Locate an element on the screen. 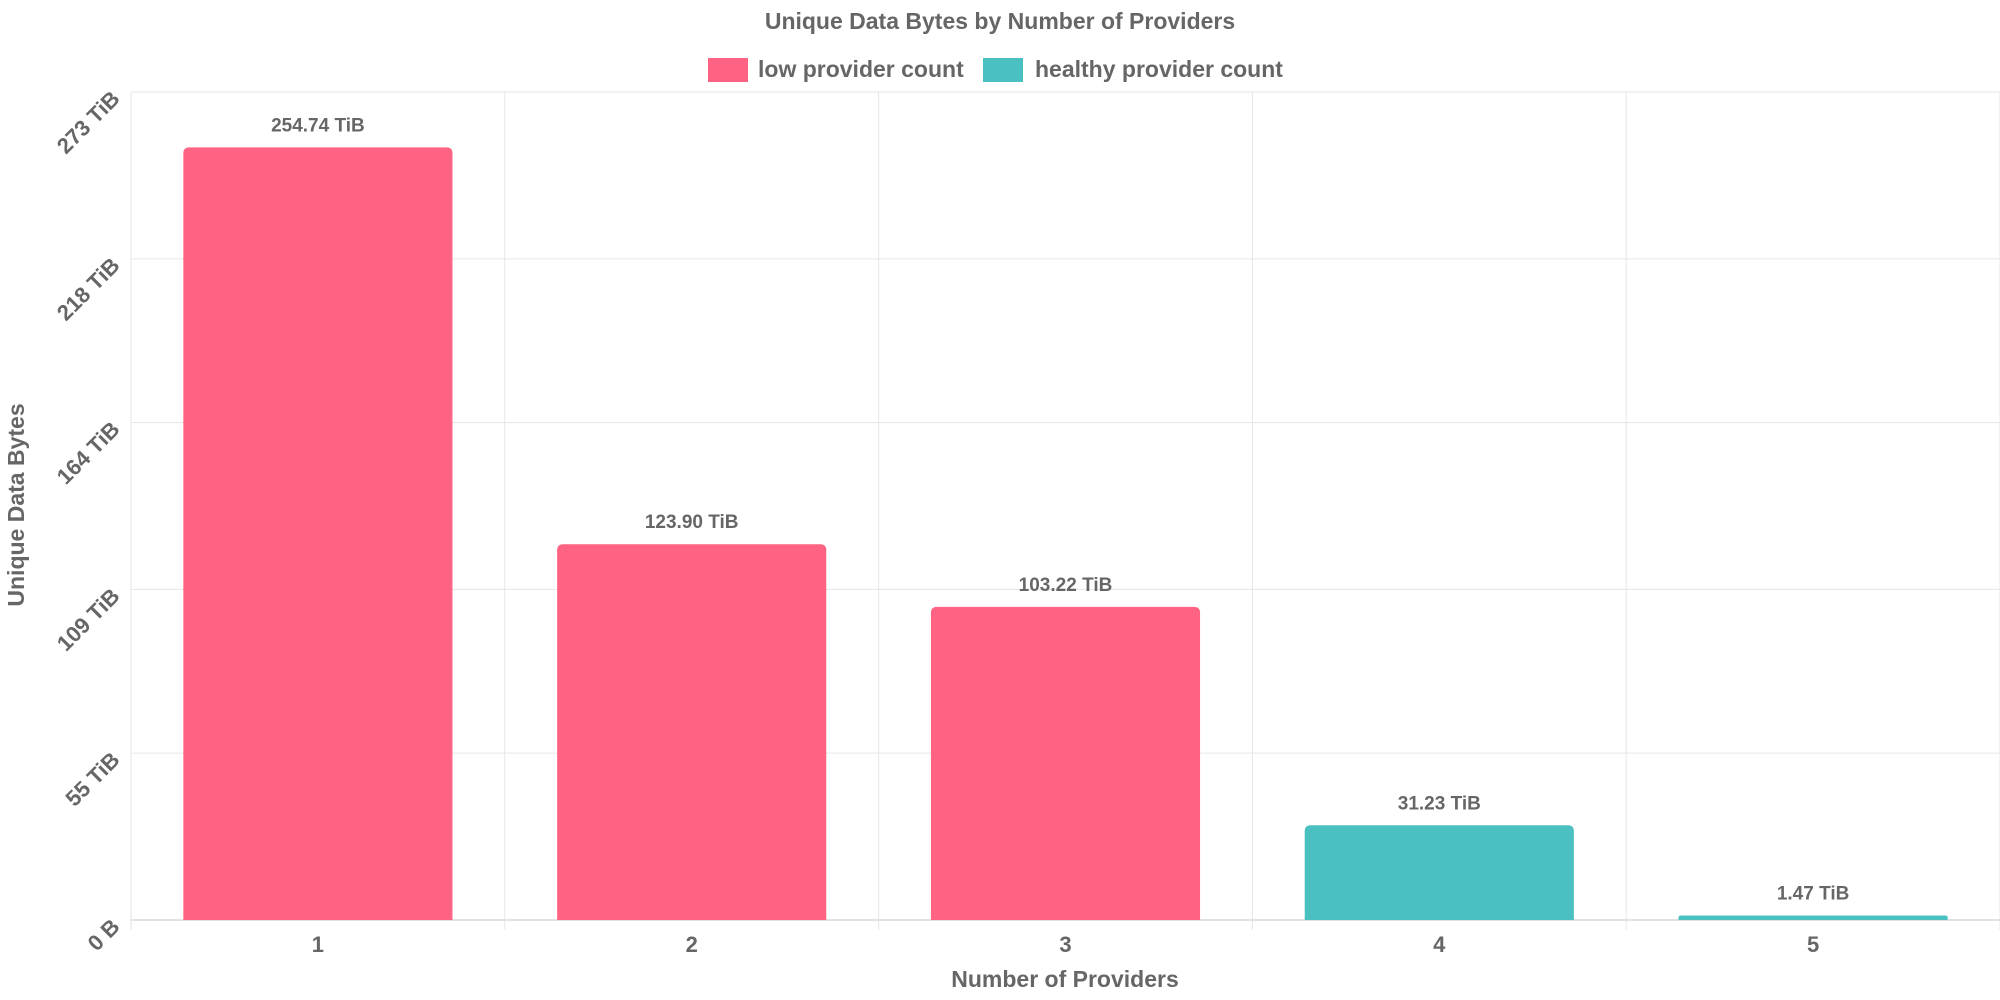 Image resolution: width=2000 pixels, height=1000 pixels. y-axis-title: Unique Data Bytes is located at coordinates (16, 504).